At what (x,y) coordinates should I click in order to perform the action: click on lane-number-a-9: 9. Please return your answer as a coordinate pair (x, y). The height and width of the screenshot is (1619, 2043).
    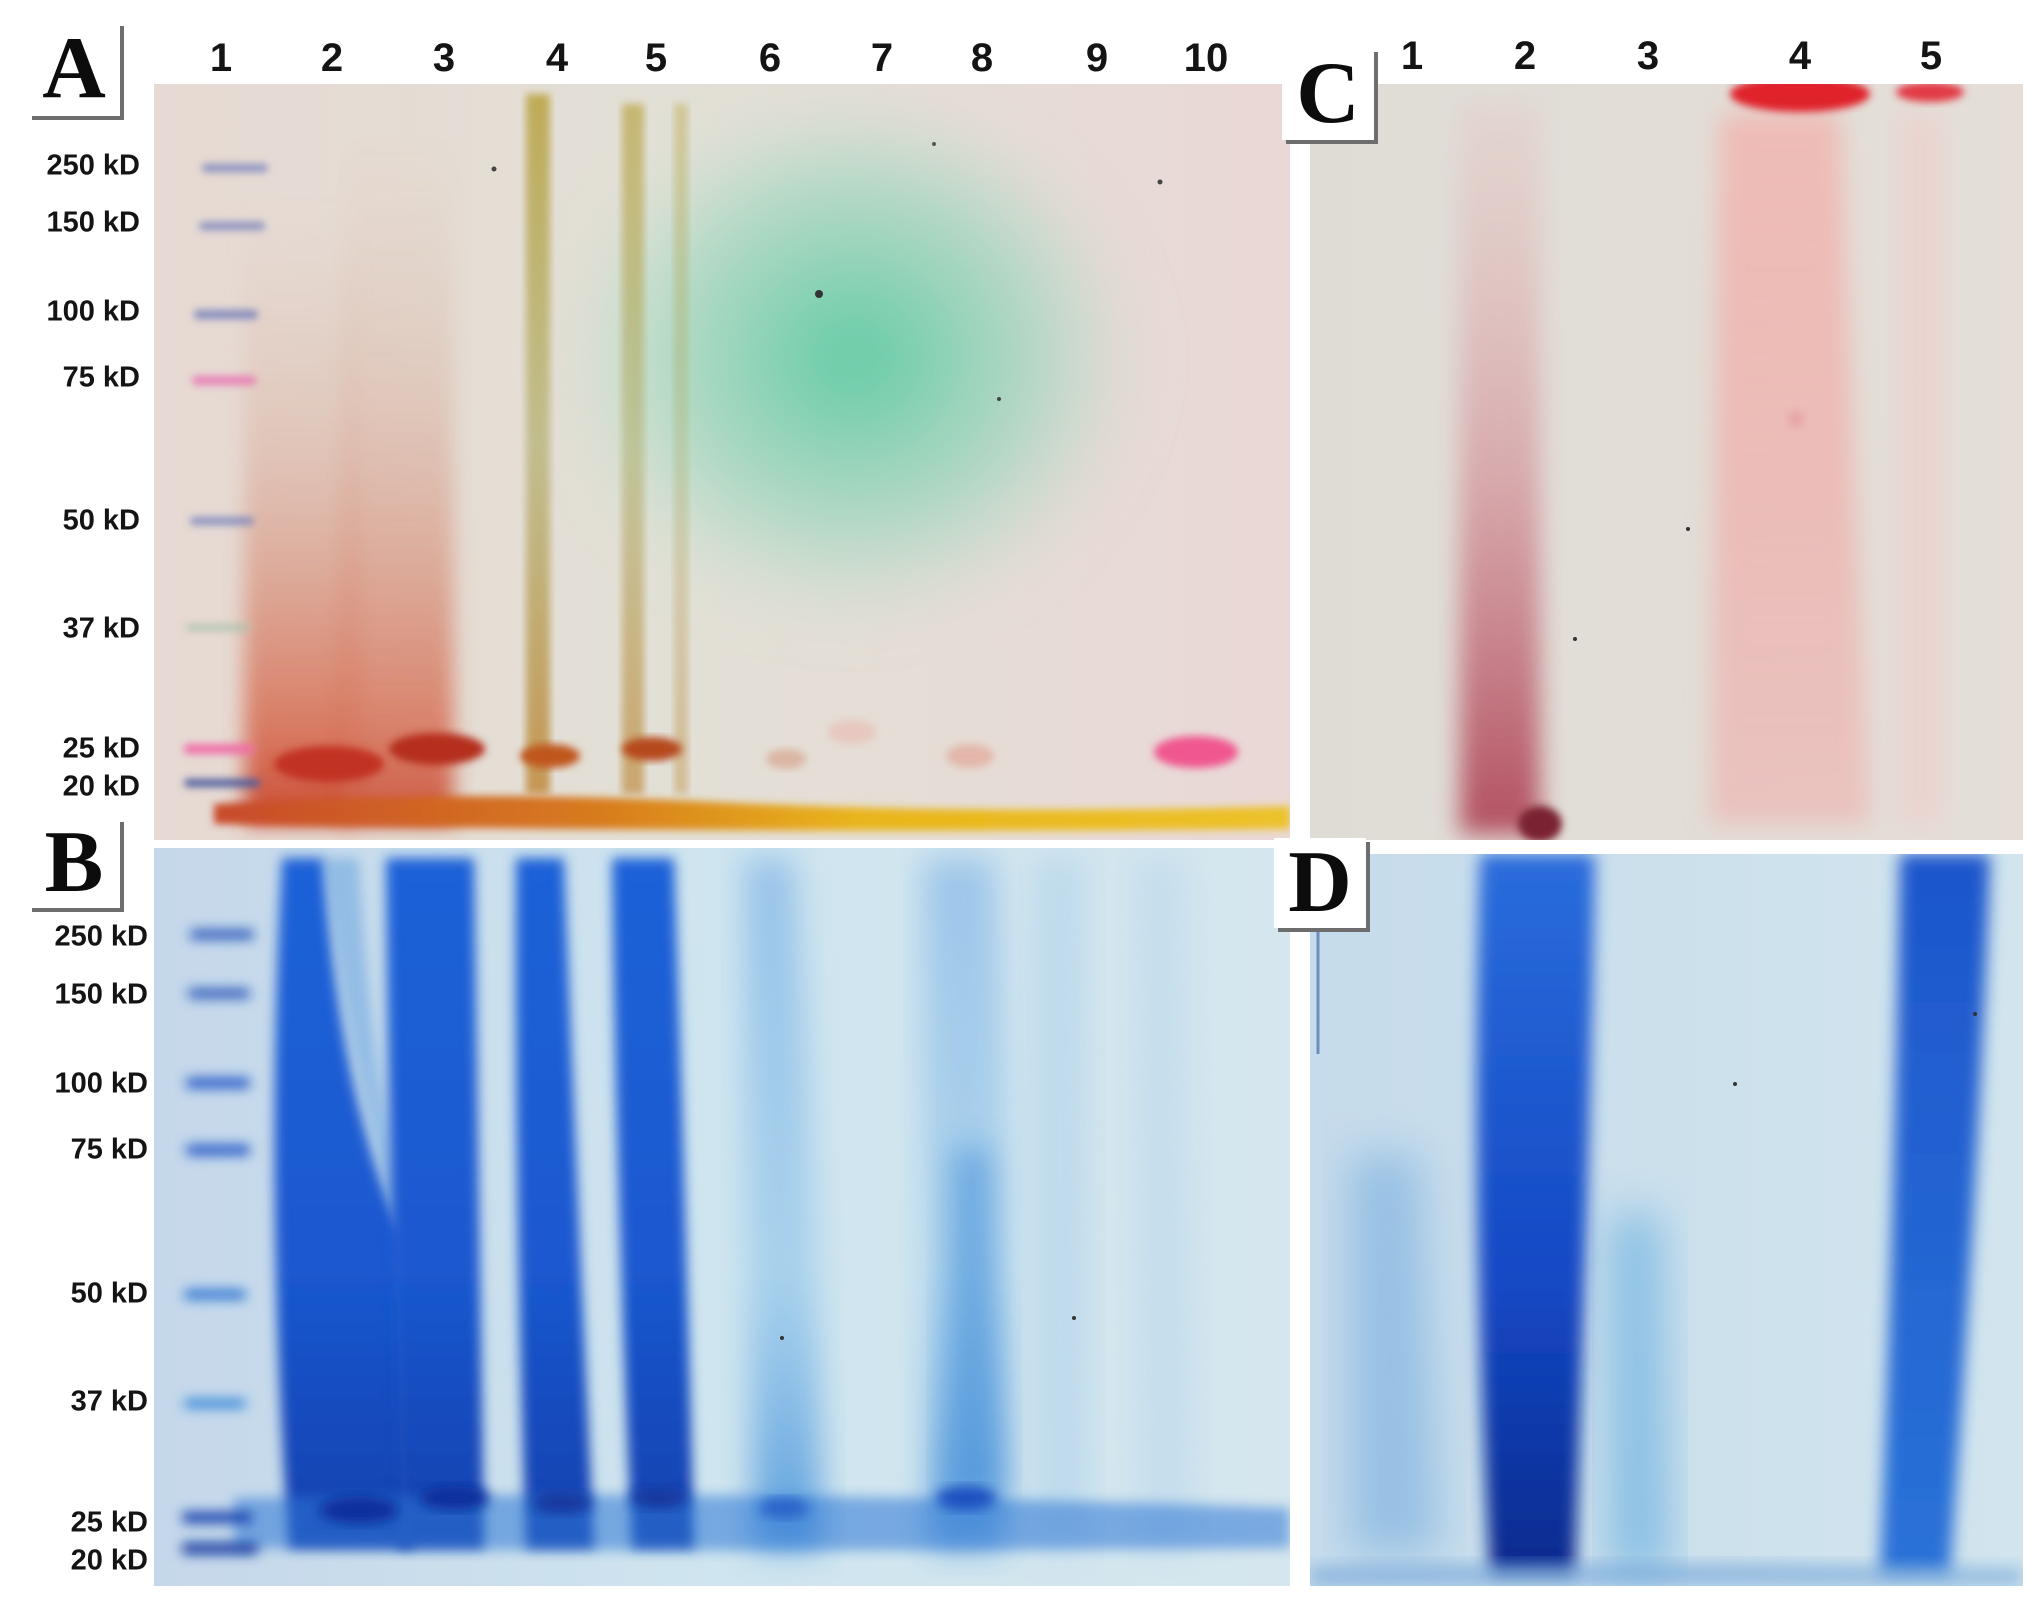
    Looking at the image, I should click on (1097, 58).